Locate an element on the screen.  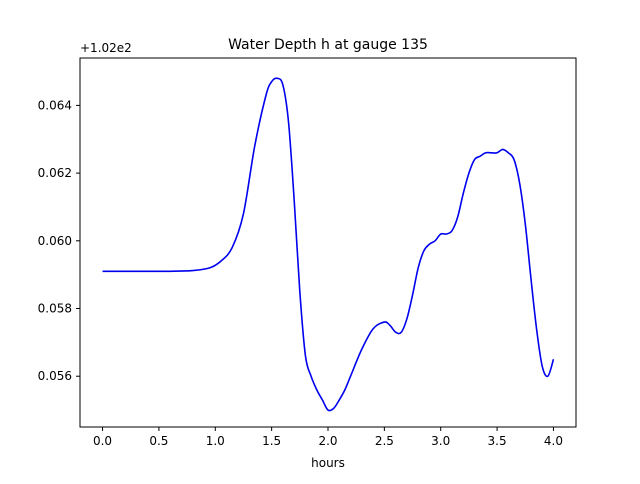
x-tick-label: 3.0 is located at coordinates (440, 441).